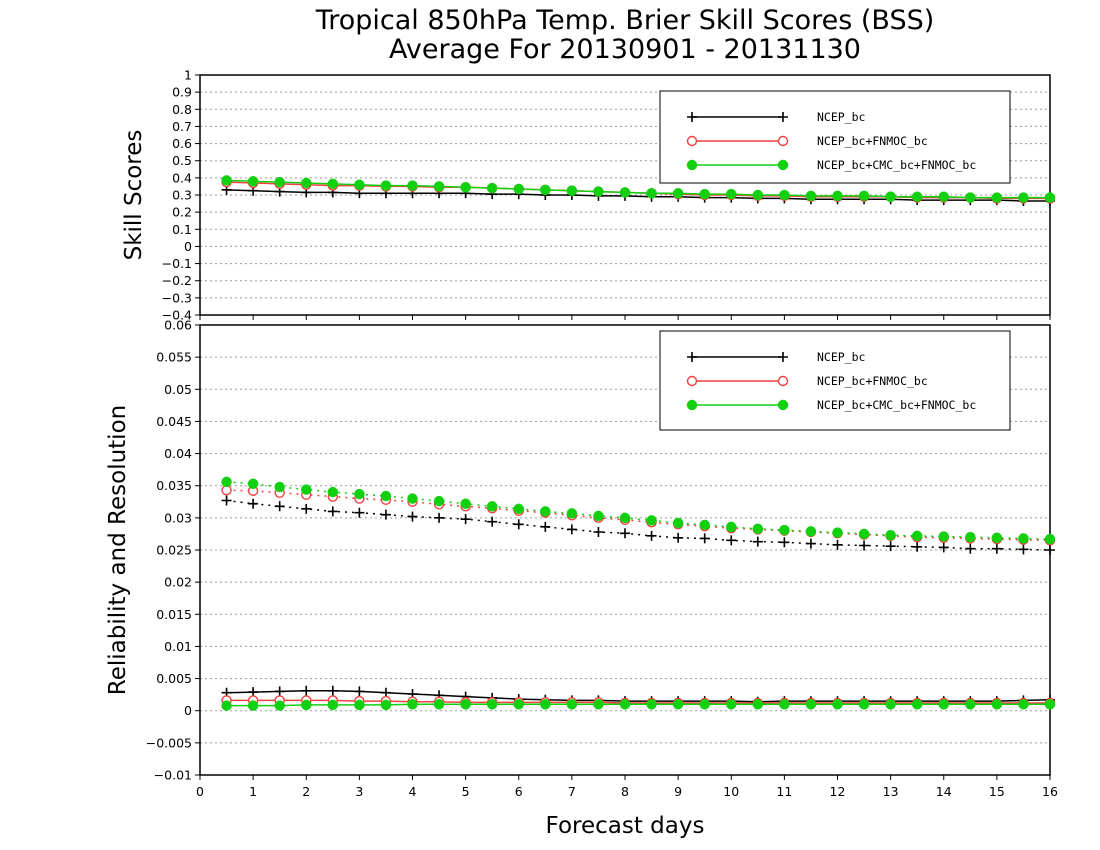 The height and width of the screenshot is (850, 1100). Describe the element at coordinates (177, 263) in the screenshot. I see `y-tick-label: −0.1` at that location.